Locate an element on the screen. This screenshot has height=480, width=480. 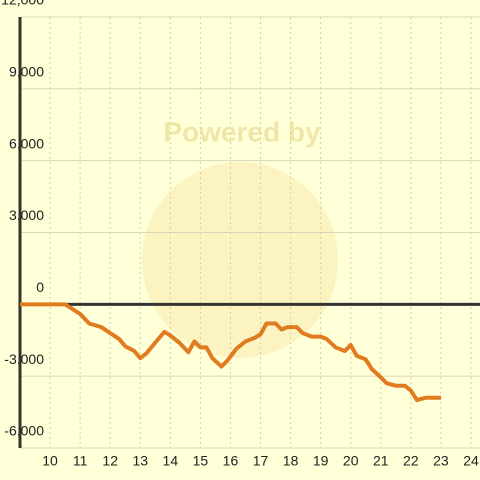
x-tick-label: 24 is located at coordinates (471, 461).